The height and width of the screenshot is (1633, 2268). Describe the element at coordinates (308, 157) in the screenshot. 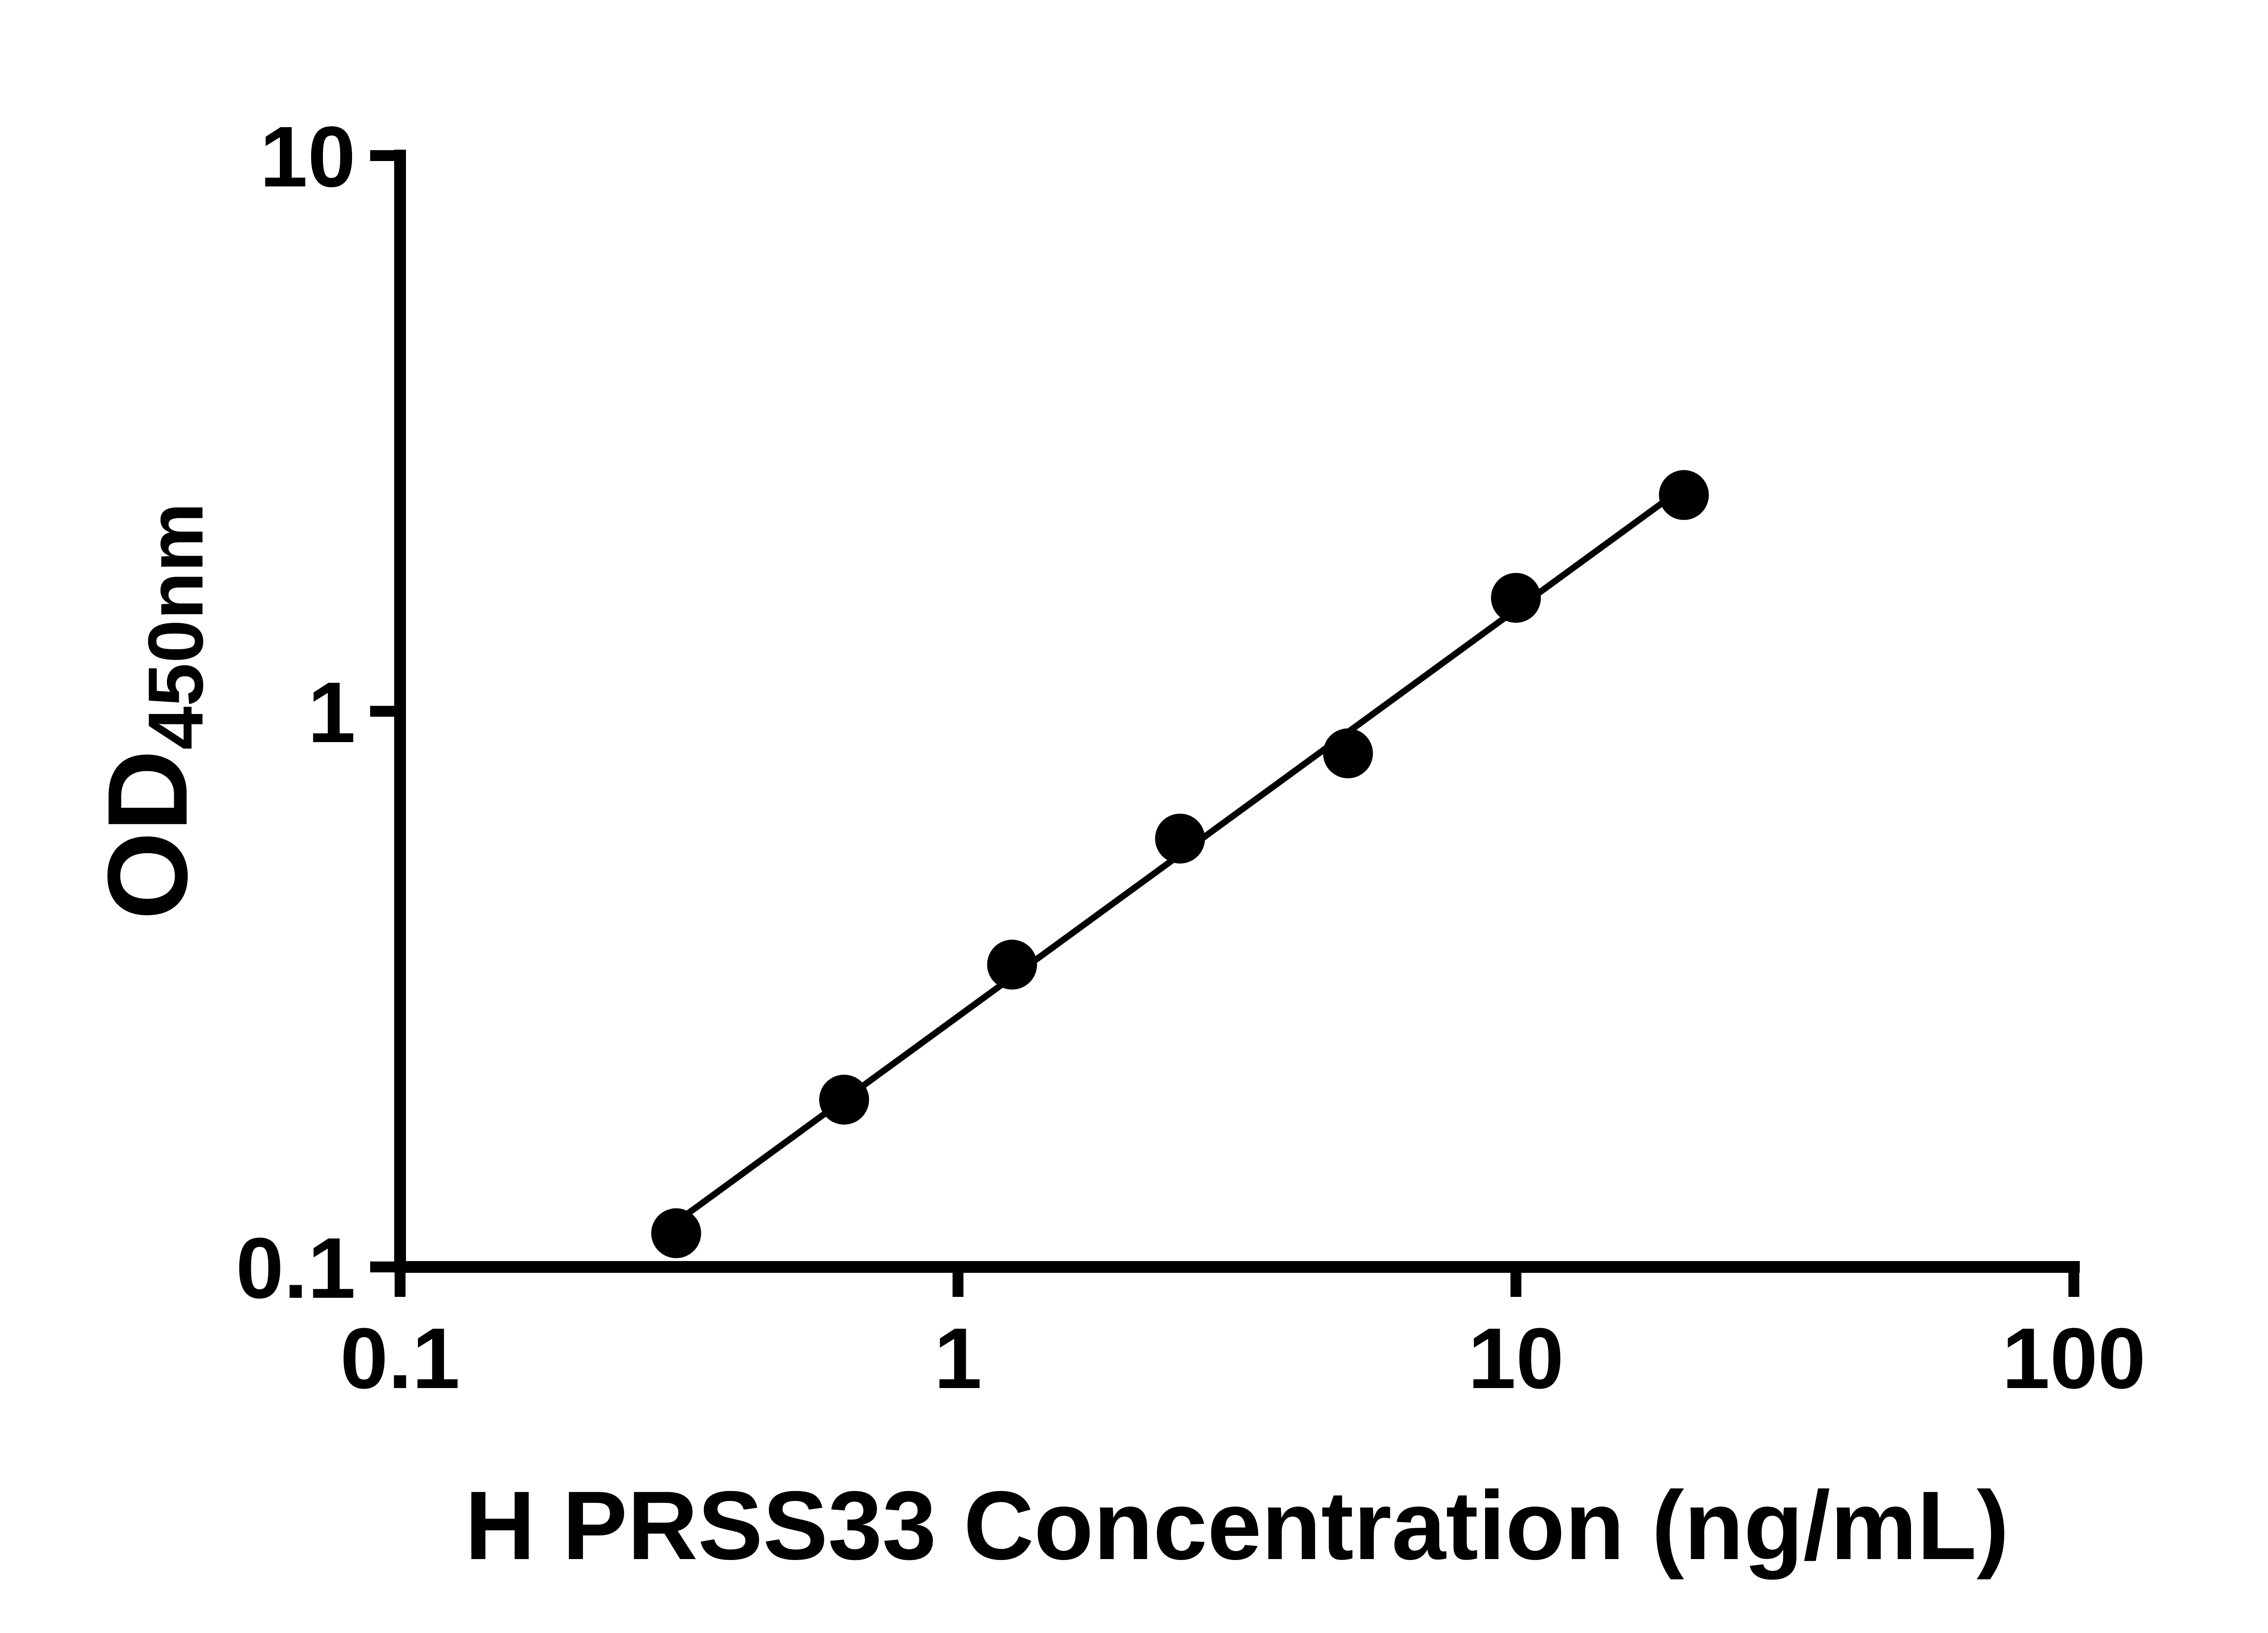

I see `y-tick-label: 10` at that location.